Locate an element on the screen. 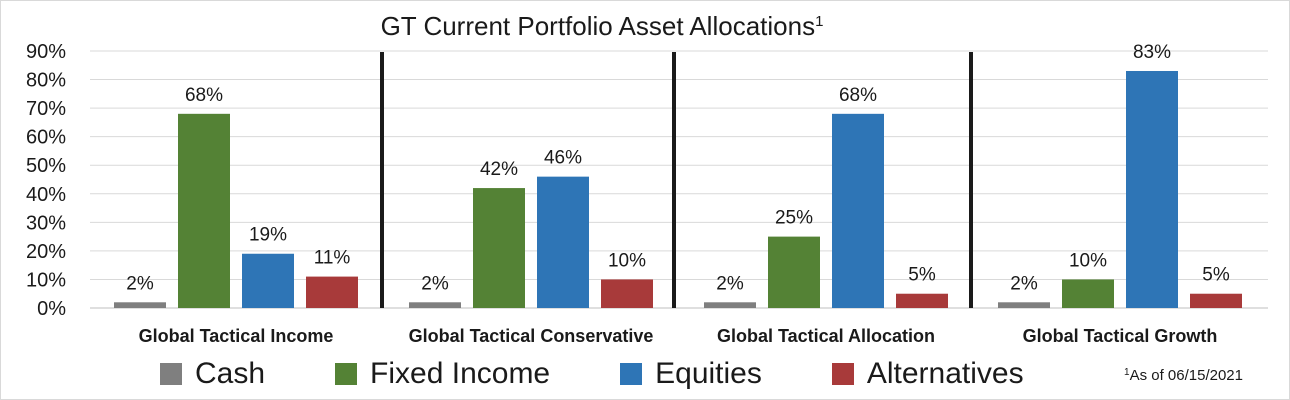 The height and width of the screenshot is (400, 1290). legend-label: Alternatives is located at coordinates (945, 373).